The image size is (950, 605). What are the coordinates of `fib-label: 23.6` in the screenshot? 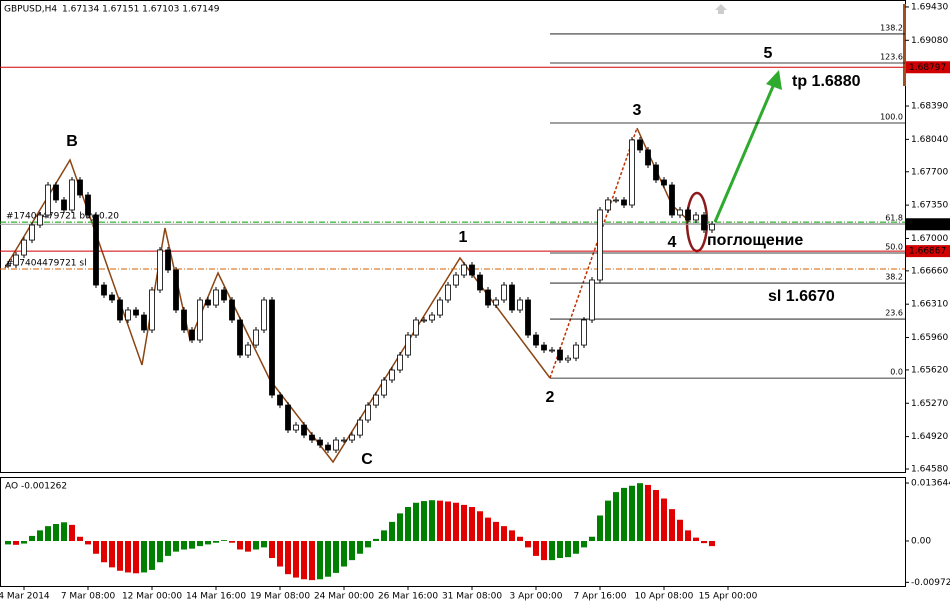 It's located at (894, 313).